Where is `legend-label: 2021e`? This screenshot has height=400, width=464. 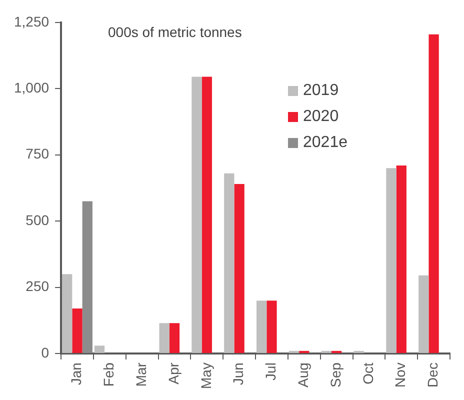
legend-label: 2021e is located at coordinates (325, 143).